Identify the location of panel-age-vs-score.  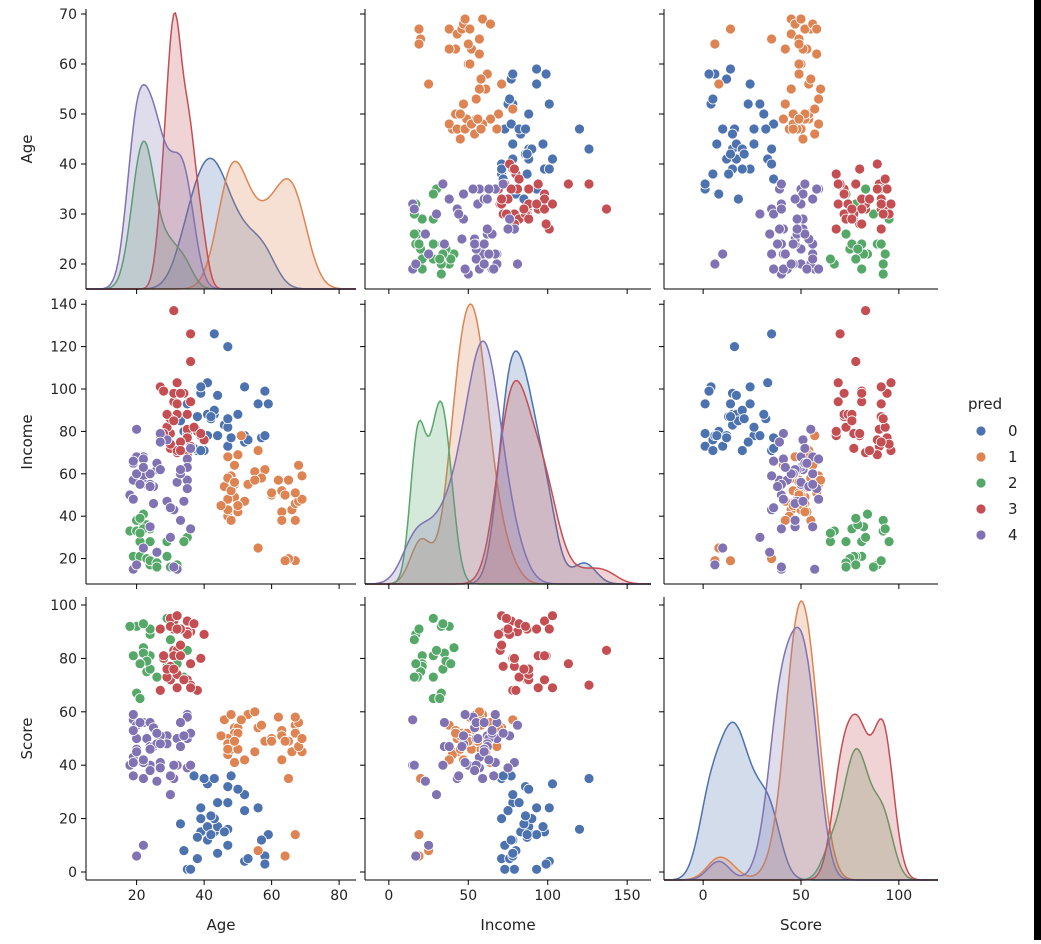
(798, 151).